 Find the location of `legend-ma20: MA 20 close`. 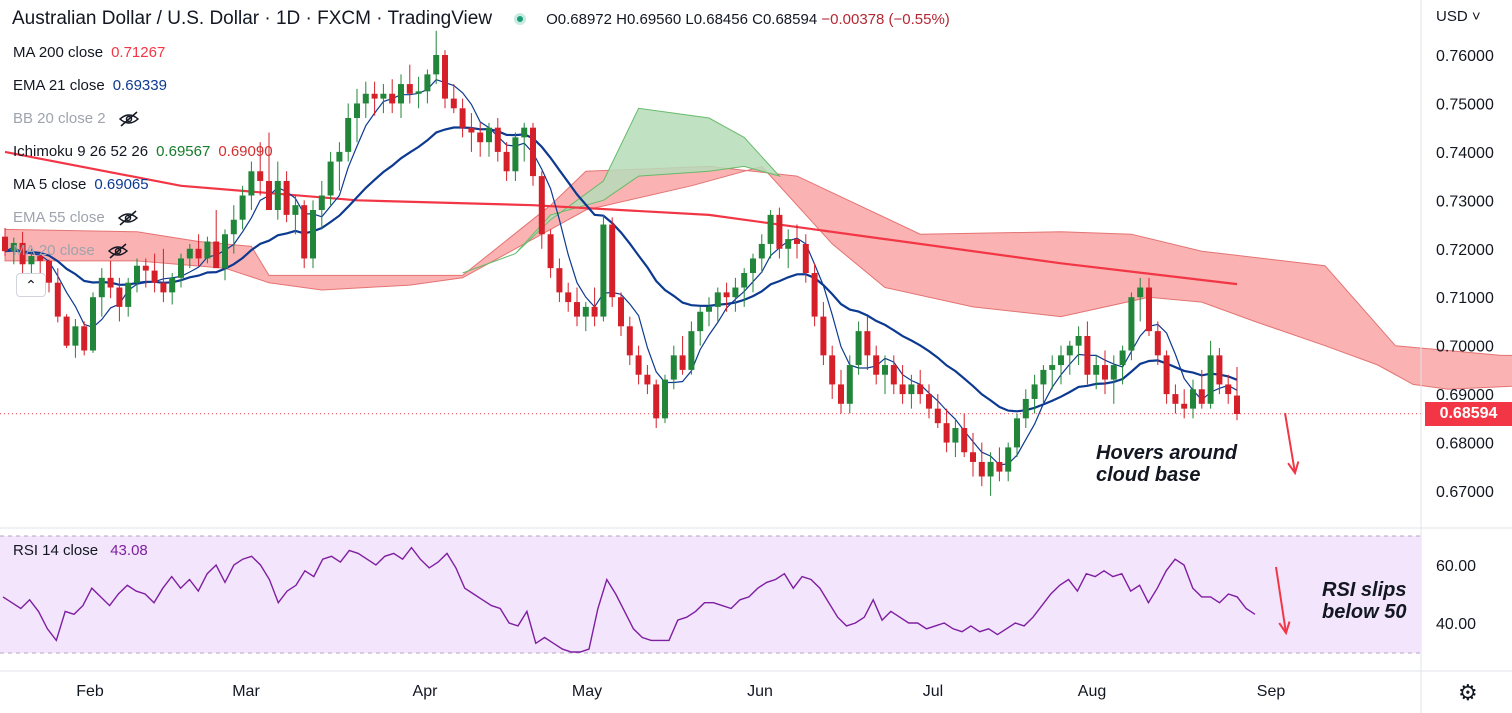

legend-ma20: MA 20 close is located at coordinates (71, 250).